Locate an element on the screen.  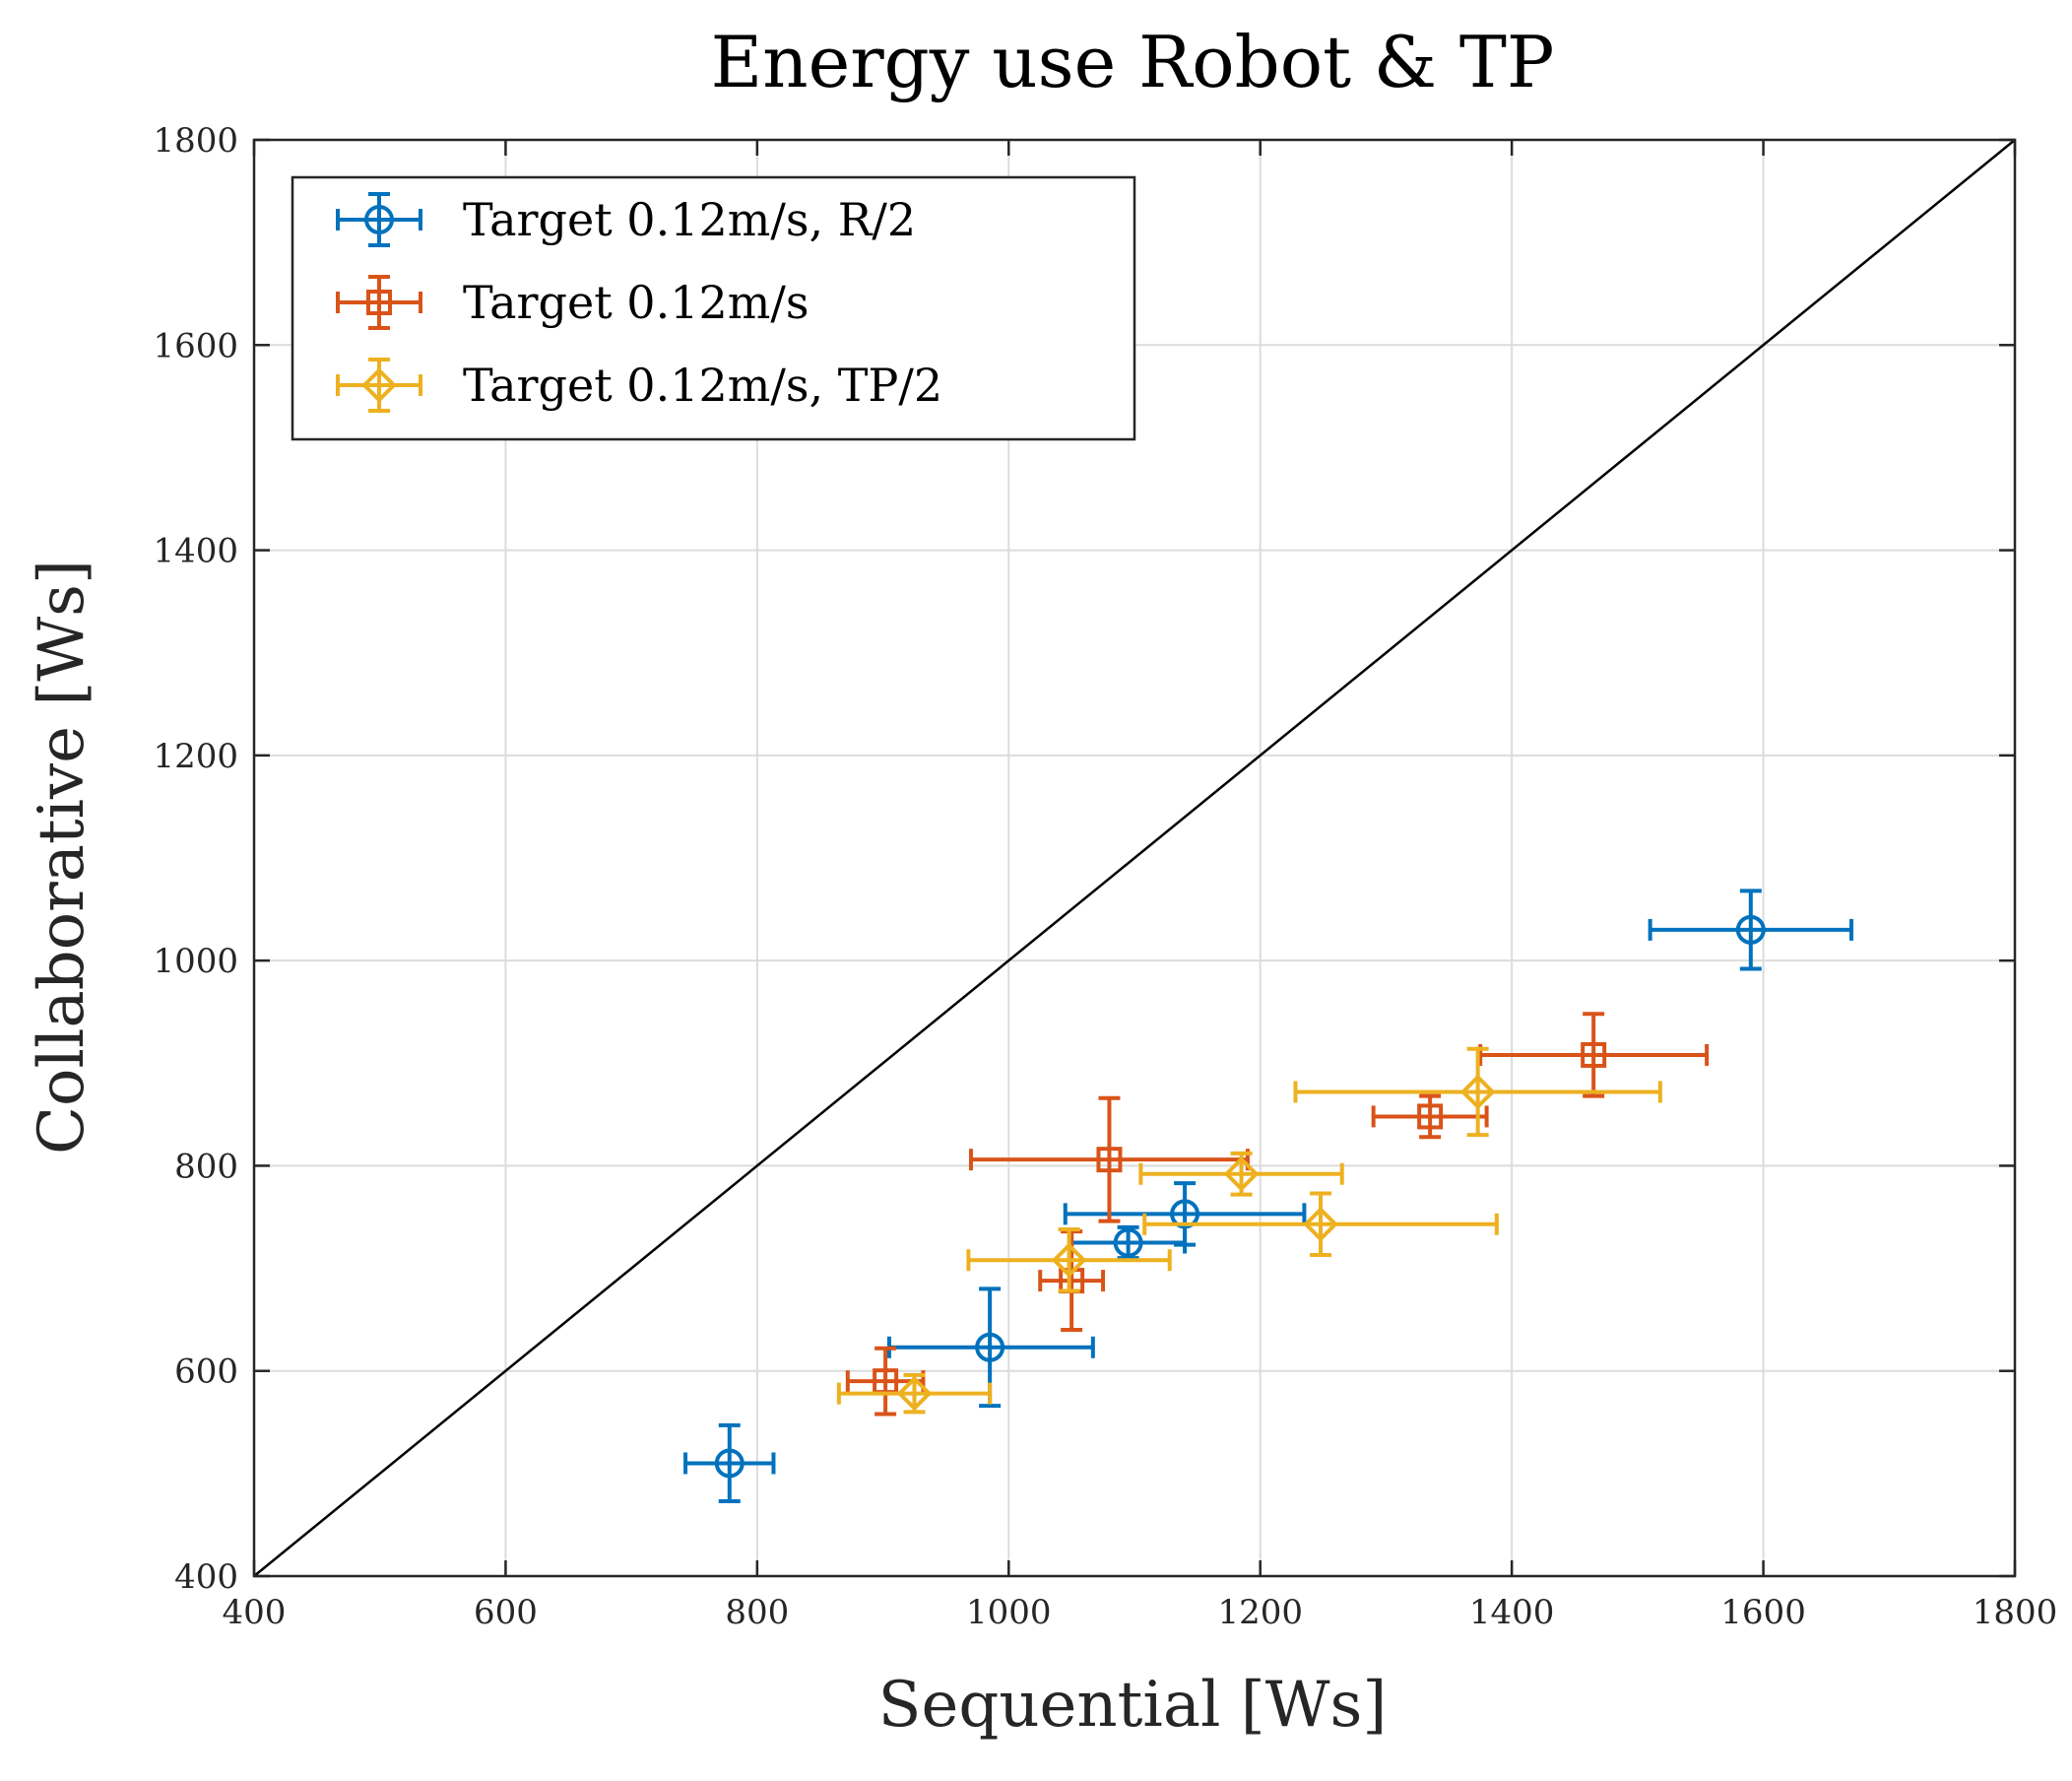
x-tick-label-1000: 1000 is located at coordinates (1009, 1612).